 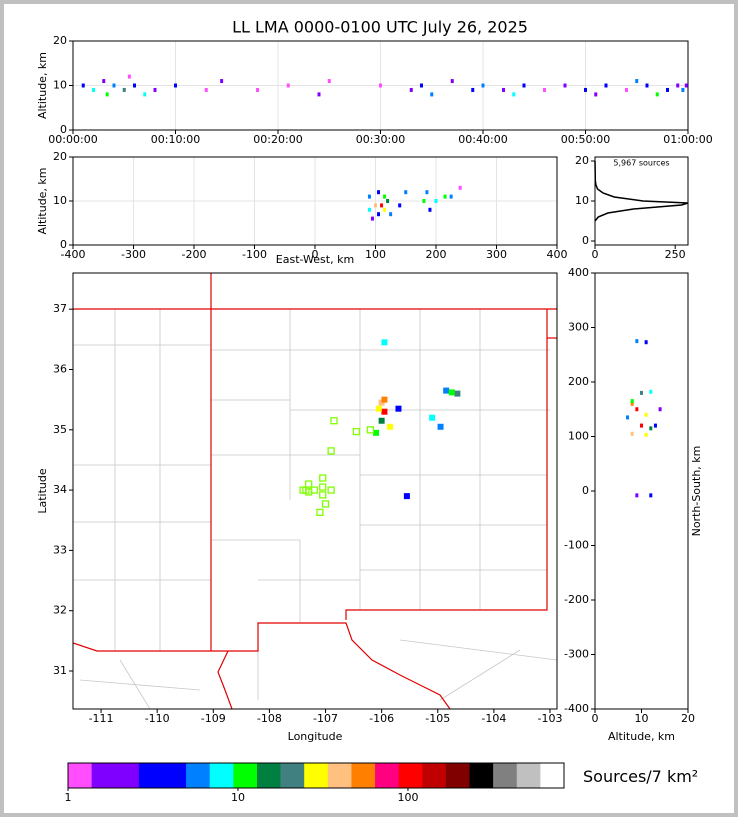 I want to click on panel: 0 250 0 10 20 5,967 sources, so click(x=632, y=207).